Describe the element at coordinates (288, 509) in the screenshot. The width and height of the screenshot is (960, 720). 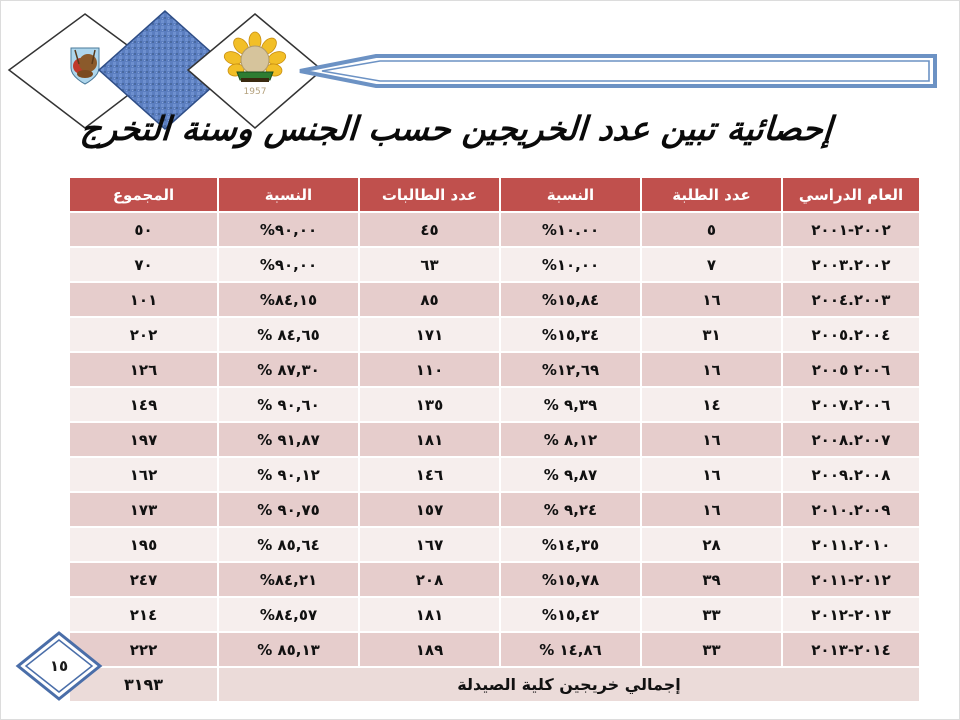
I see `cell-female-pct: % ٩٠,٧٥` at that location.